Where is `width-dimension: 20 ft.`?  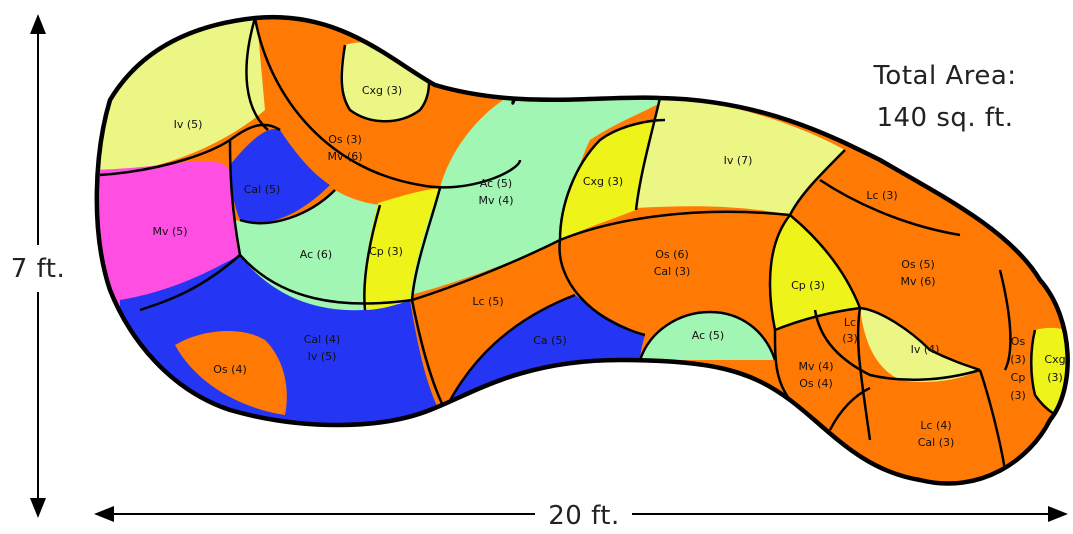 width-dimension: 20 ft. is located at coordinates (581, 516).